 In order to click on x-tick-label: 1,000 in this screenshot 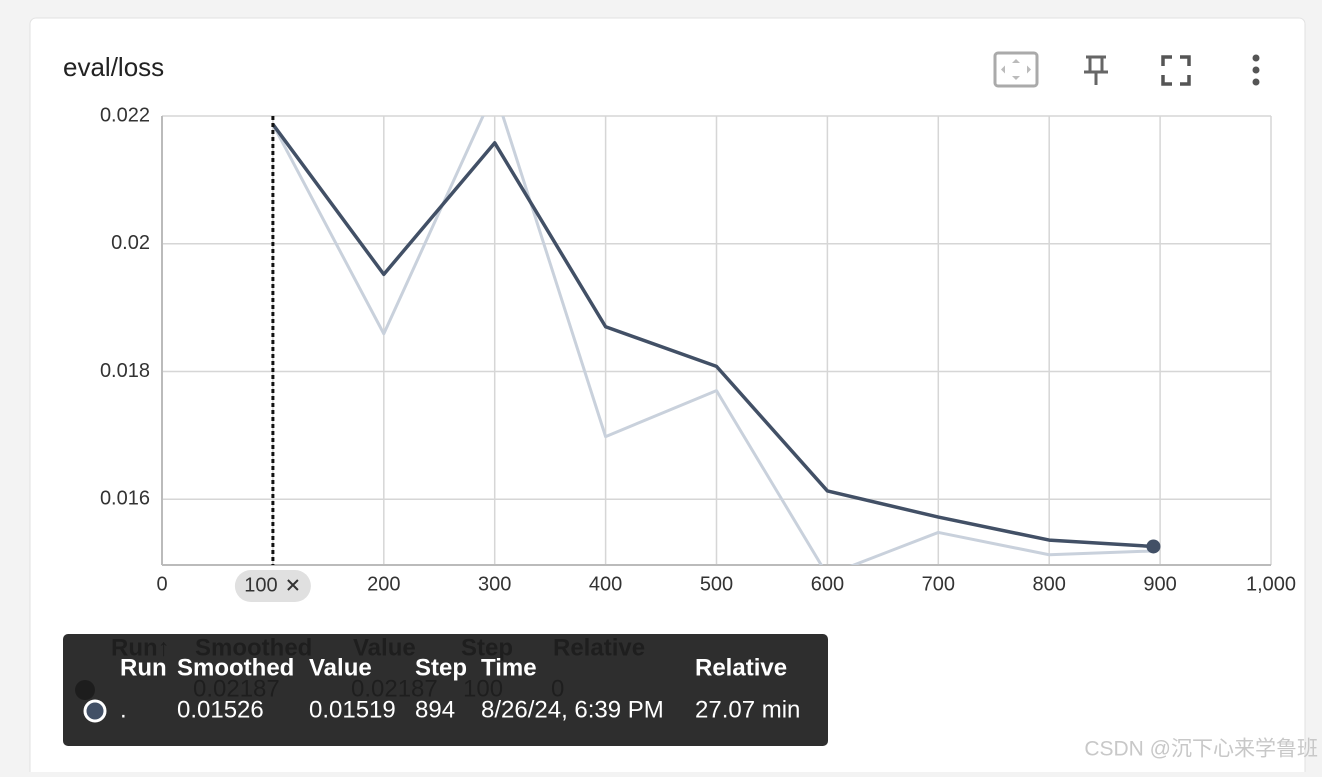, I will do `click(1271, 584)`.